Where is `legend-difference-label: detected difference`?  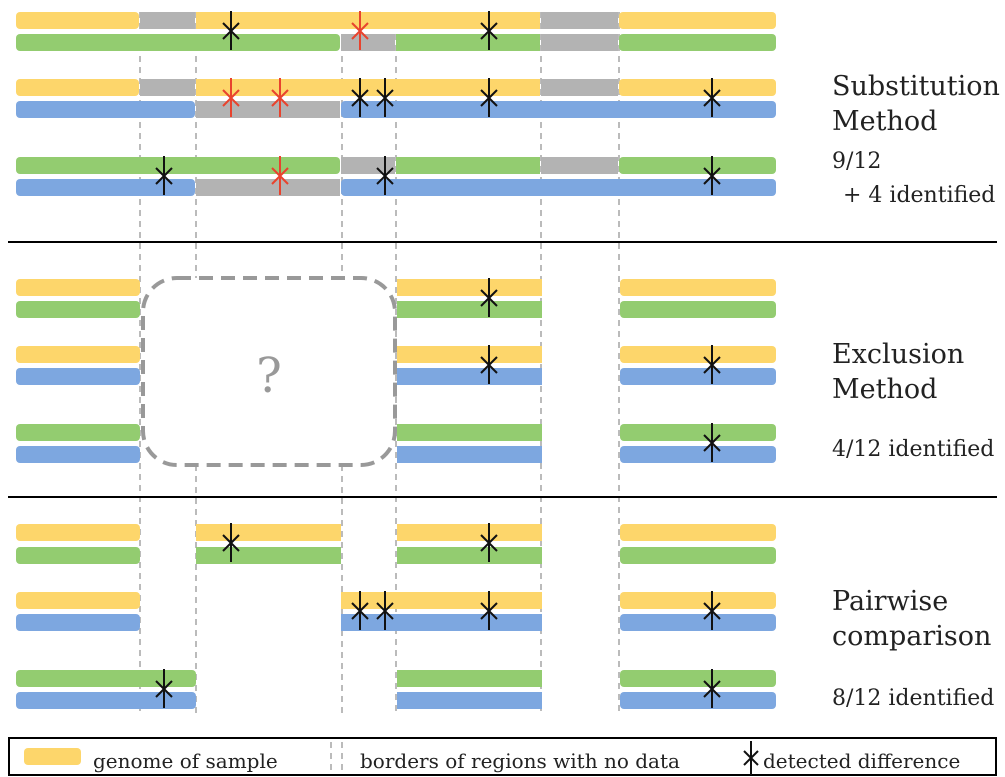
legend-difference-label: detected difference is located at coordinates (861, 761).